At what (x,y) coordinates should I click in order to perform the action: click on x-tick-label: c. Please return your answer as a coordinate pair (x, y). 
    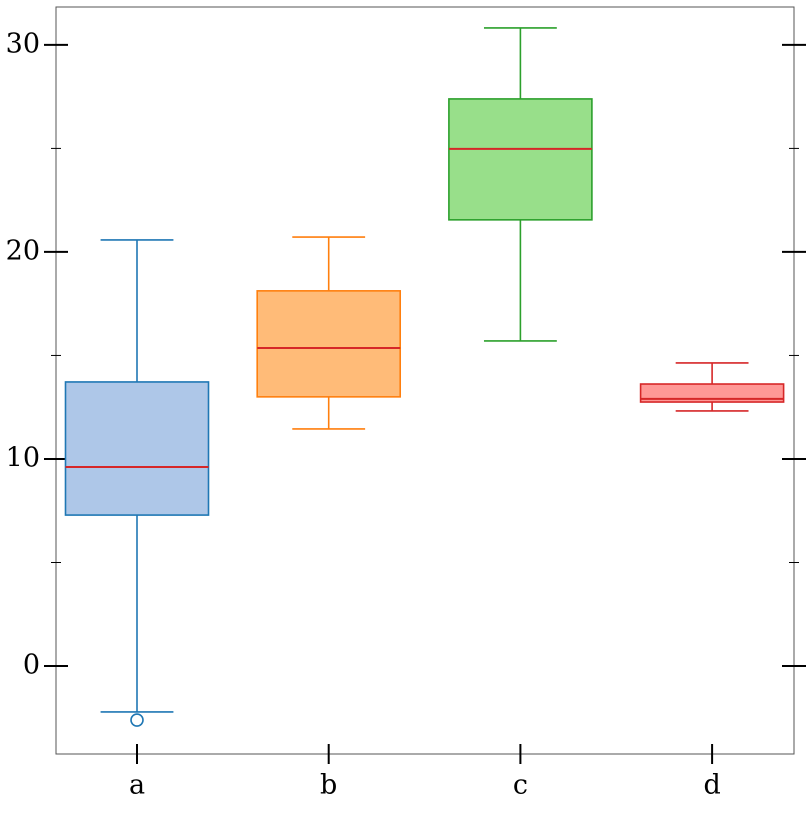
    Looking at the image, I should click on (520, 785).